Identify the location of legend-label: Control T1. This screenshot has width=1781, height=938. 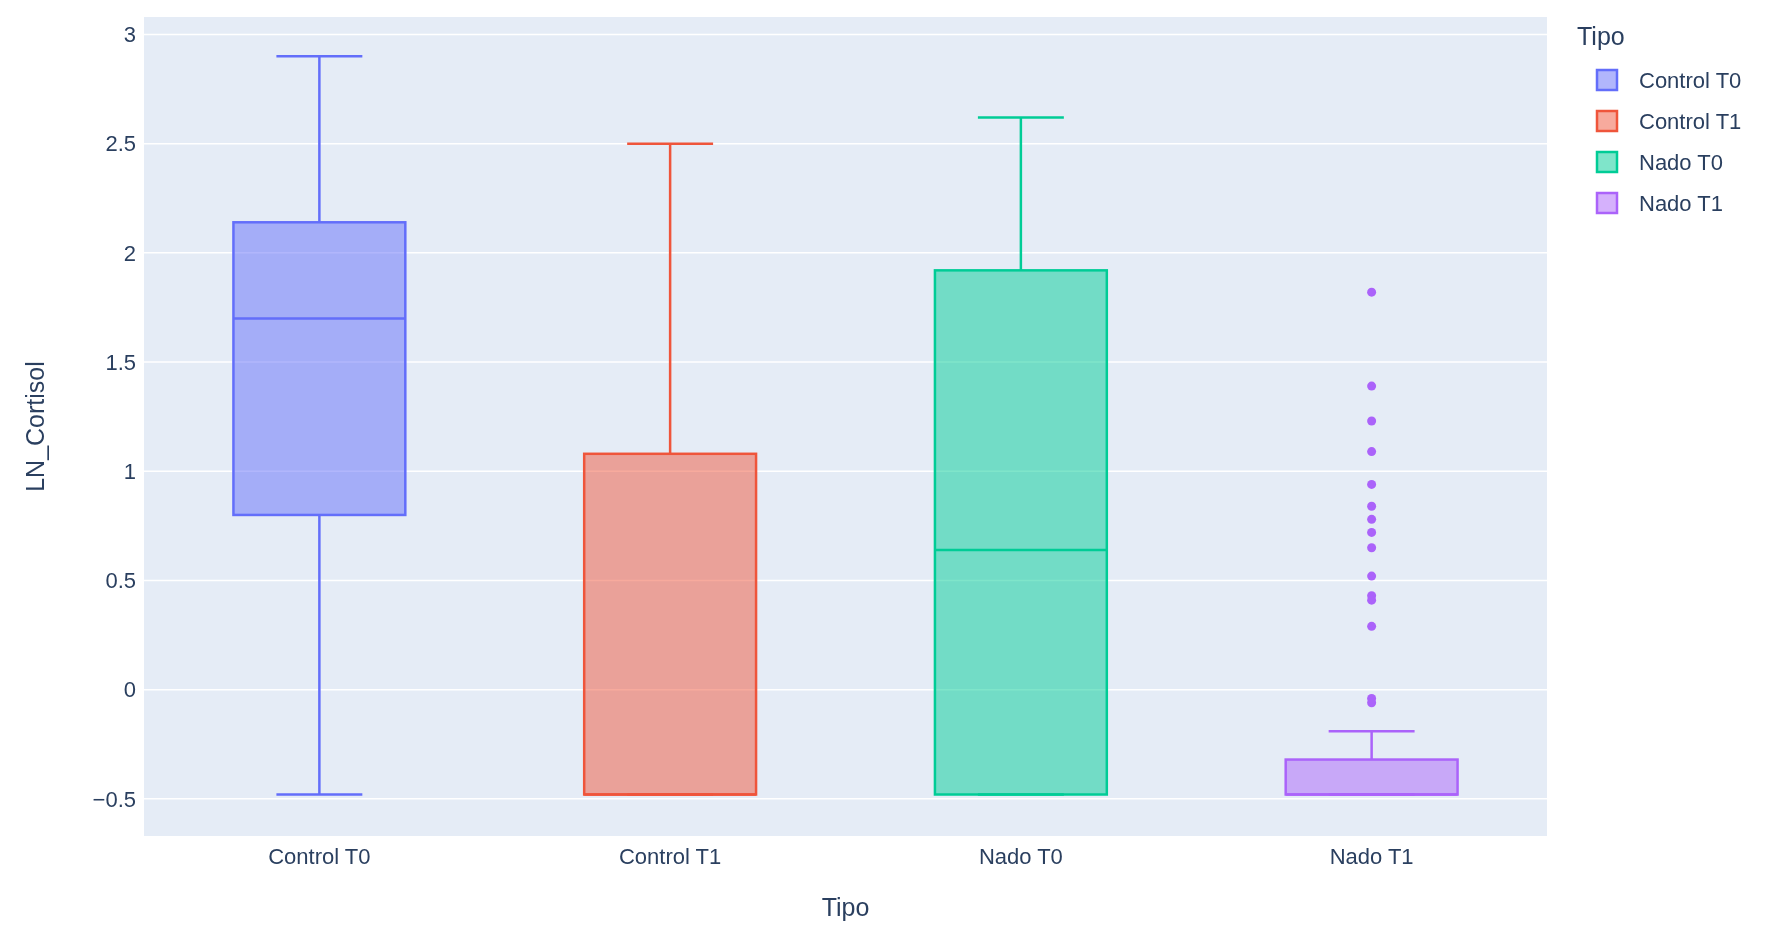
(1690, 121).